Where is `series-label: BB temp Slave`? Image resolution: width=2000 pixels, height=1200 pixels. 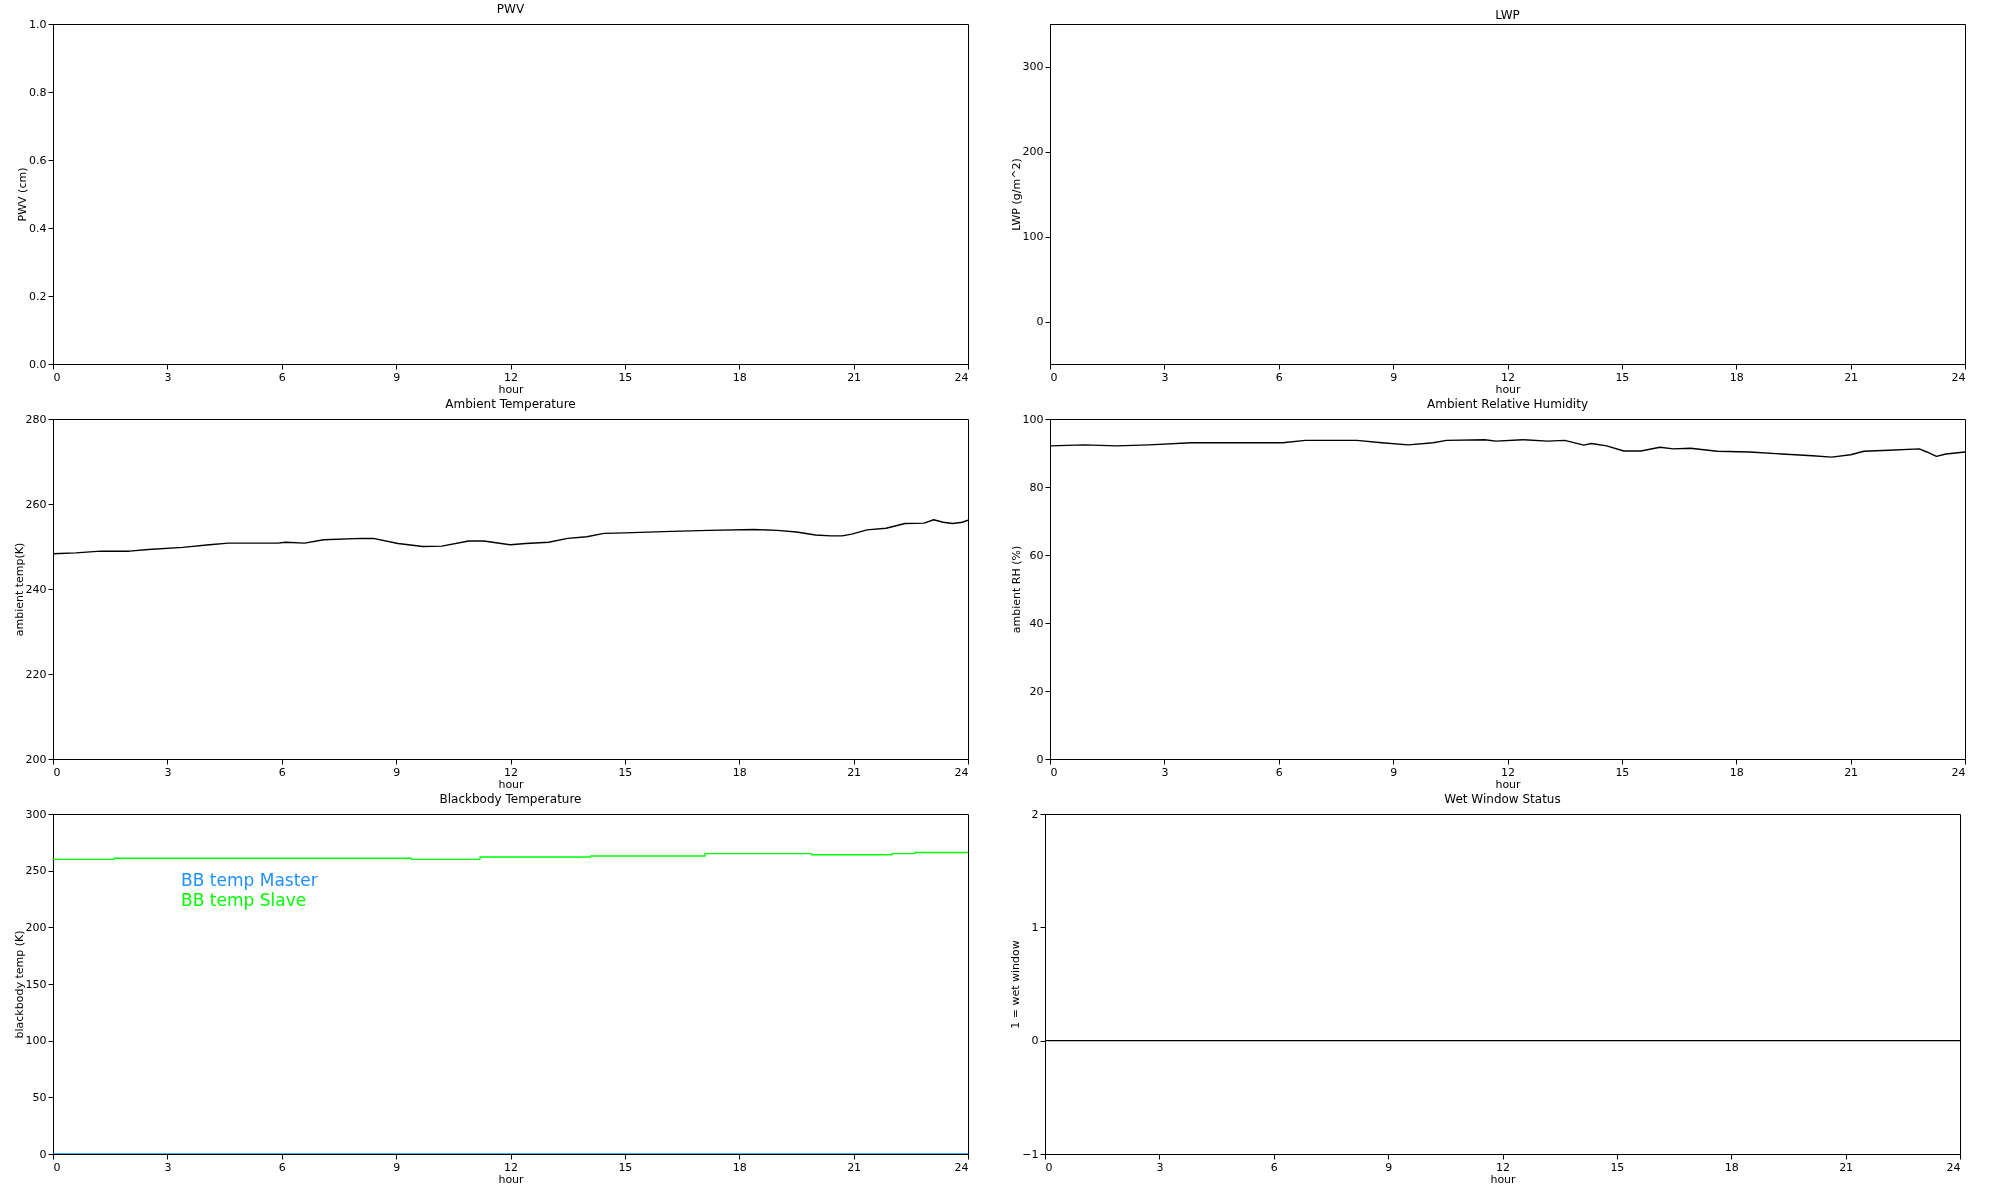 series-label: BB temp Slave is located at coordinates (244, 900).